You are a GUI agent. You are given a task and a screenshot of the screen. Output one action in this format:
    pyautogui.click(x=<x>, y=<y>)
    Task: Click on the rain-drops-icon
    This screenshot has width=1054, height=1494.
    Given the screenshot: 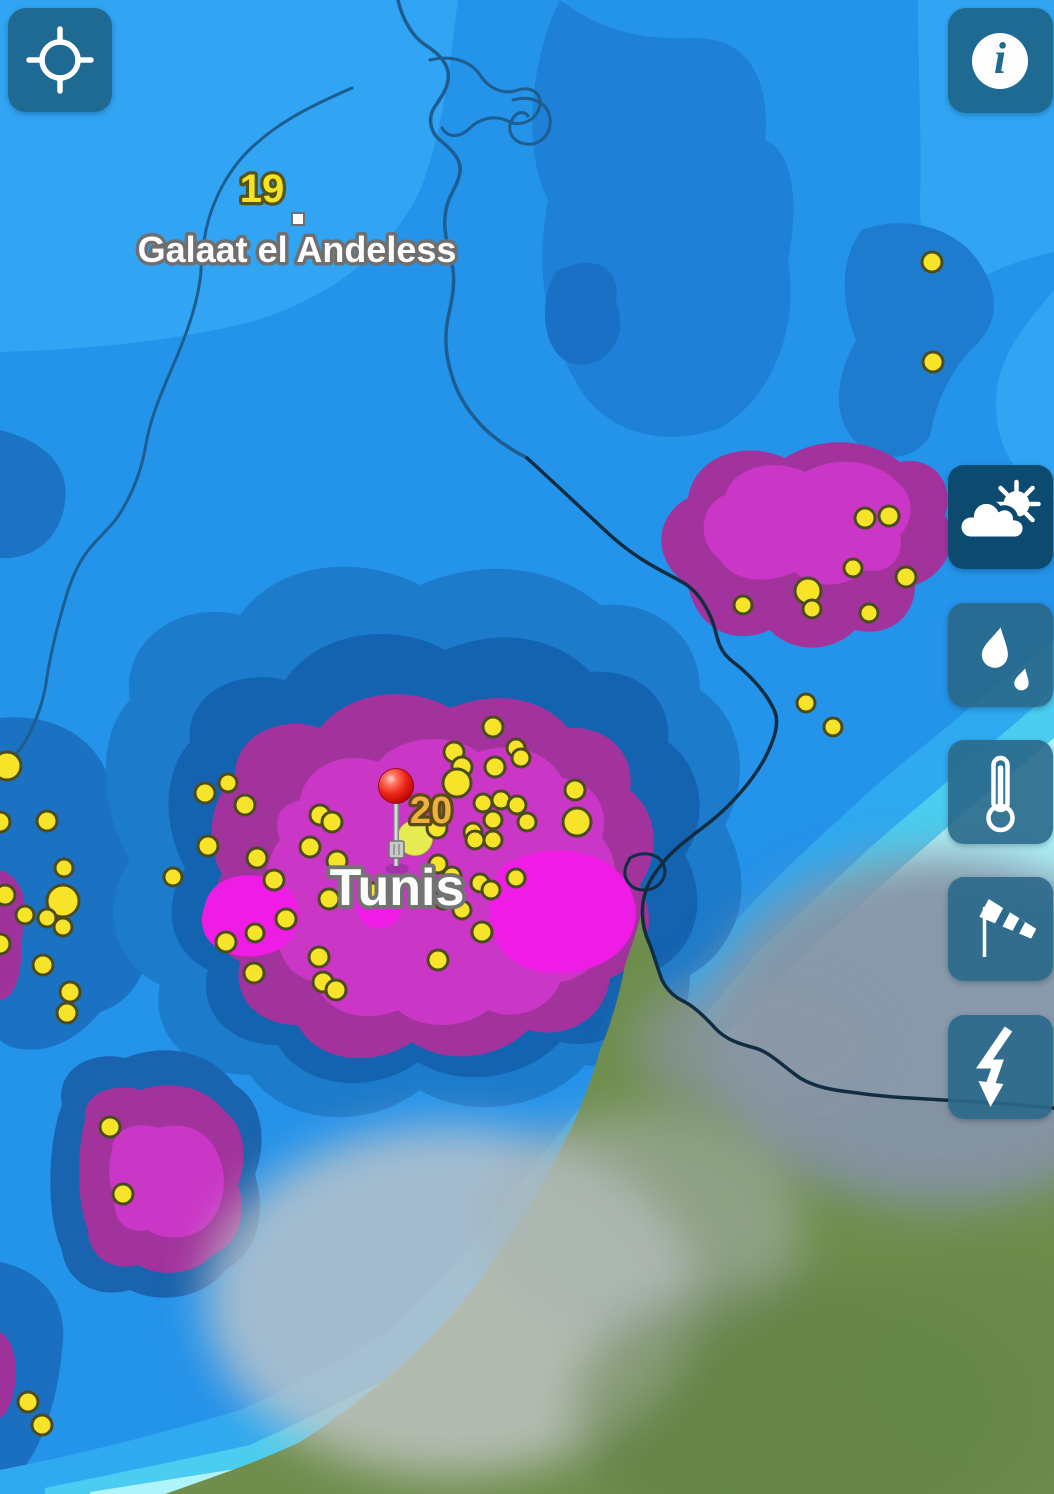 What is the action you would take?
    pyautogui.click(x=1005, y=659)
    